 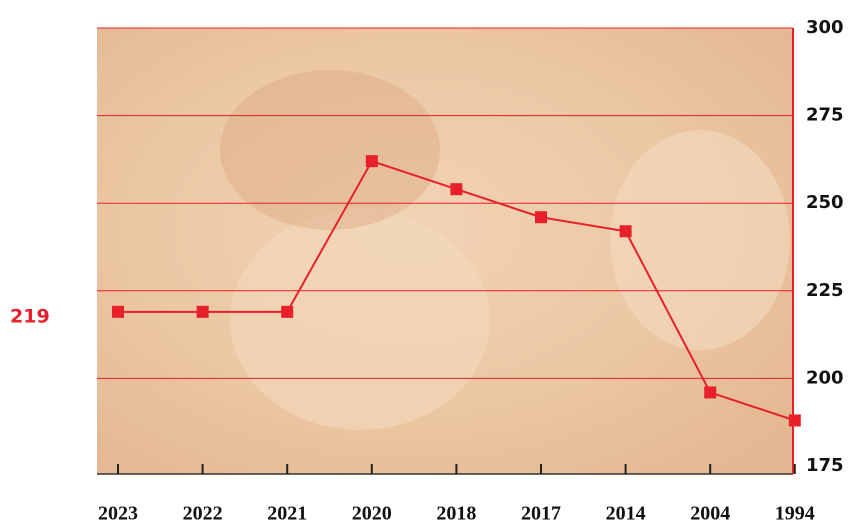 I want to click on x-tick-label: 2004, so click(x=710, y=514).